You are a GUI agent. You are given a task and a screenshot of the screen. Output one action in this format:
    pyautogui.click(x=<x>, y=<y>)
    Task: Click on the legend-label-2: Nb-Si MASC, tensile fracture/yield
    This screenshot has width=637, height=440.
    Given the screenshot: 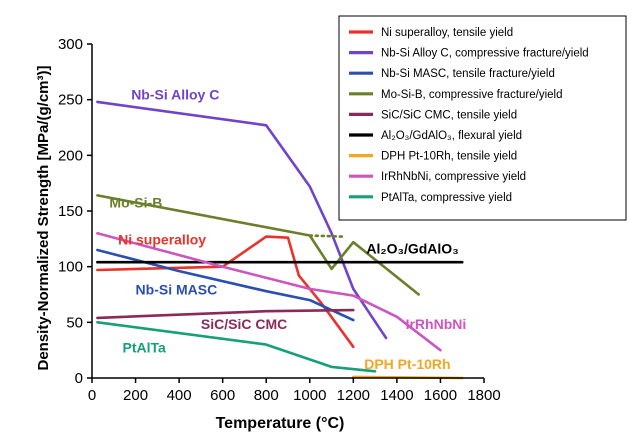 What is the action you would take?
    pyautogui.click(x=468, y=74)
    